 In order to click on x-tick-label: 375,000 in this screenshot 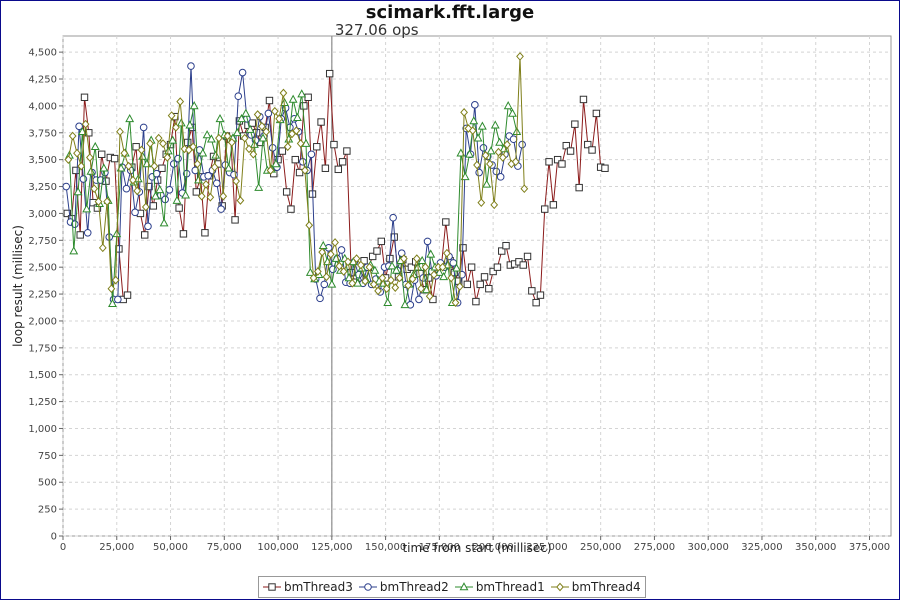, I will do `click(869, 547)`.